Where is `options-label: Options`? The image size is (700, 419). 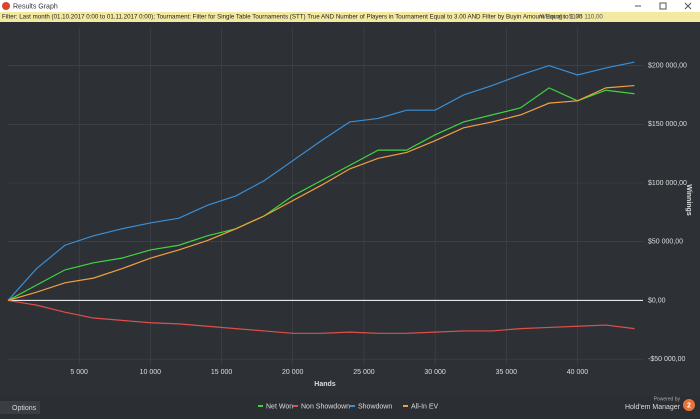 options-label: Options is located at coordinates (24, 408).